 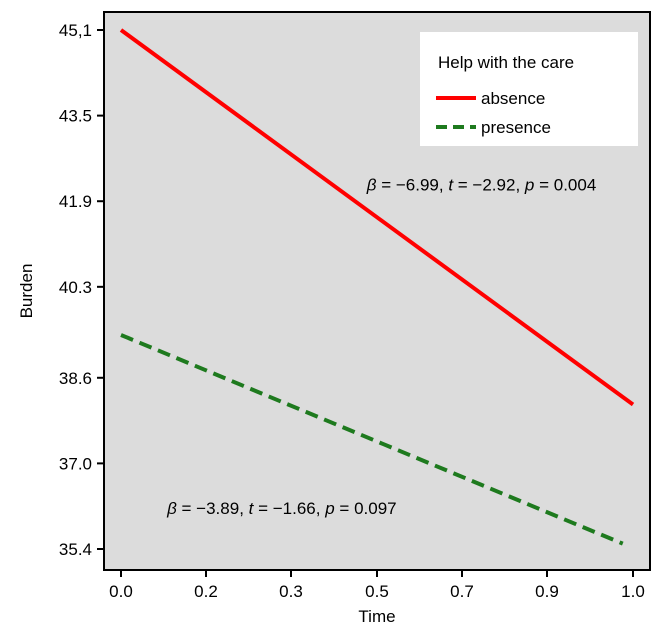 What do you see at coordinates (516, 127) in the screenshot?
I see `legend-label-presence: presence` at bounding box center [516, 127].